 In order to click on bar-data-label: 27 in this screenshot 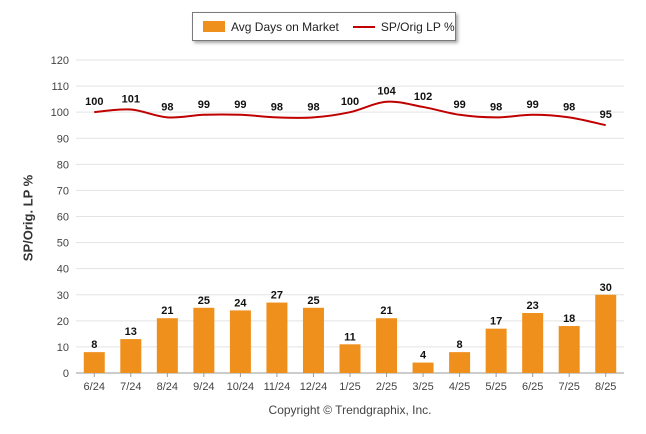, I will do `click(277, 296)`.